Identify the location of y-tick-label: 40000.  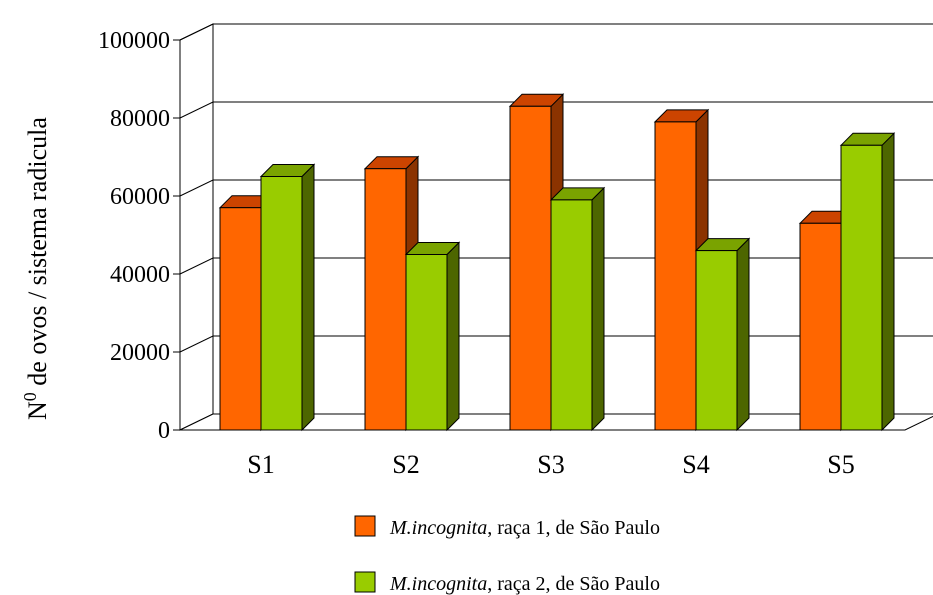
(140, 275).